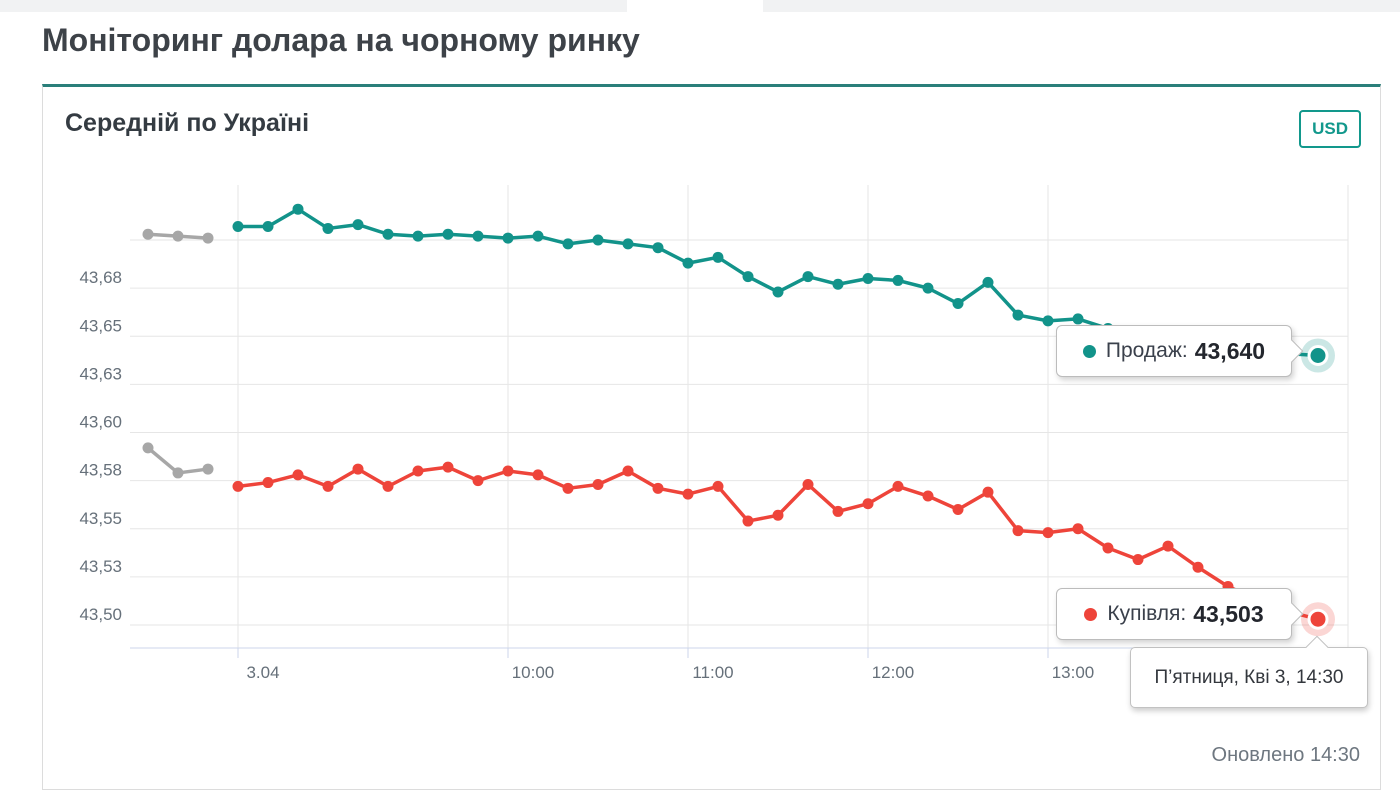  I want to click on sell-price-callout: Продаж: 43,640, so click(1180, 351).